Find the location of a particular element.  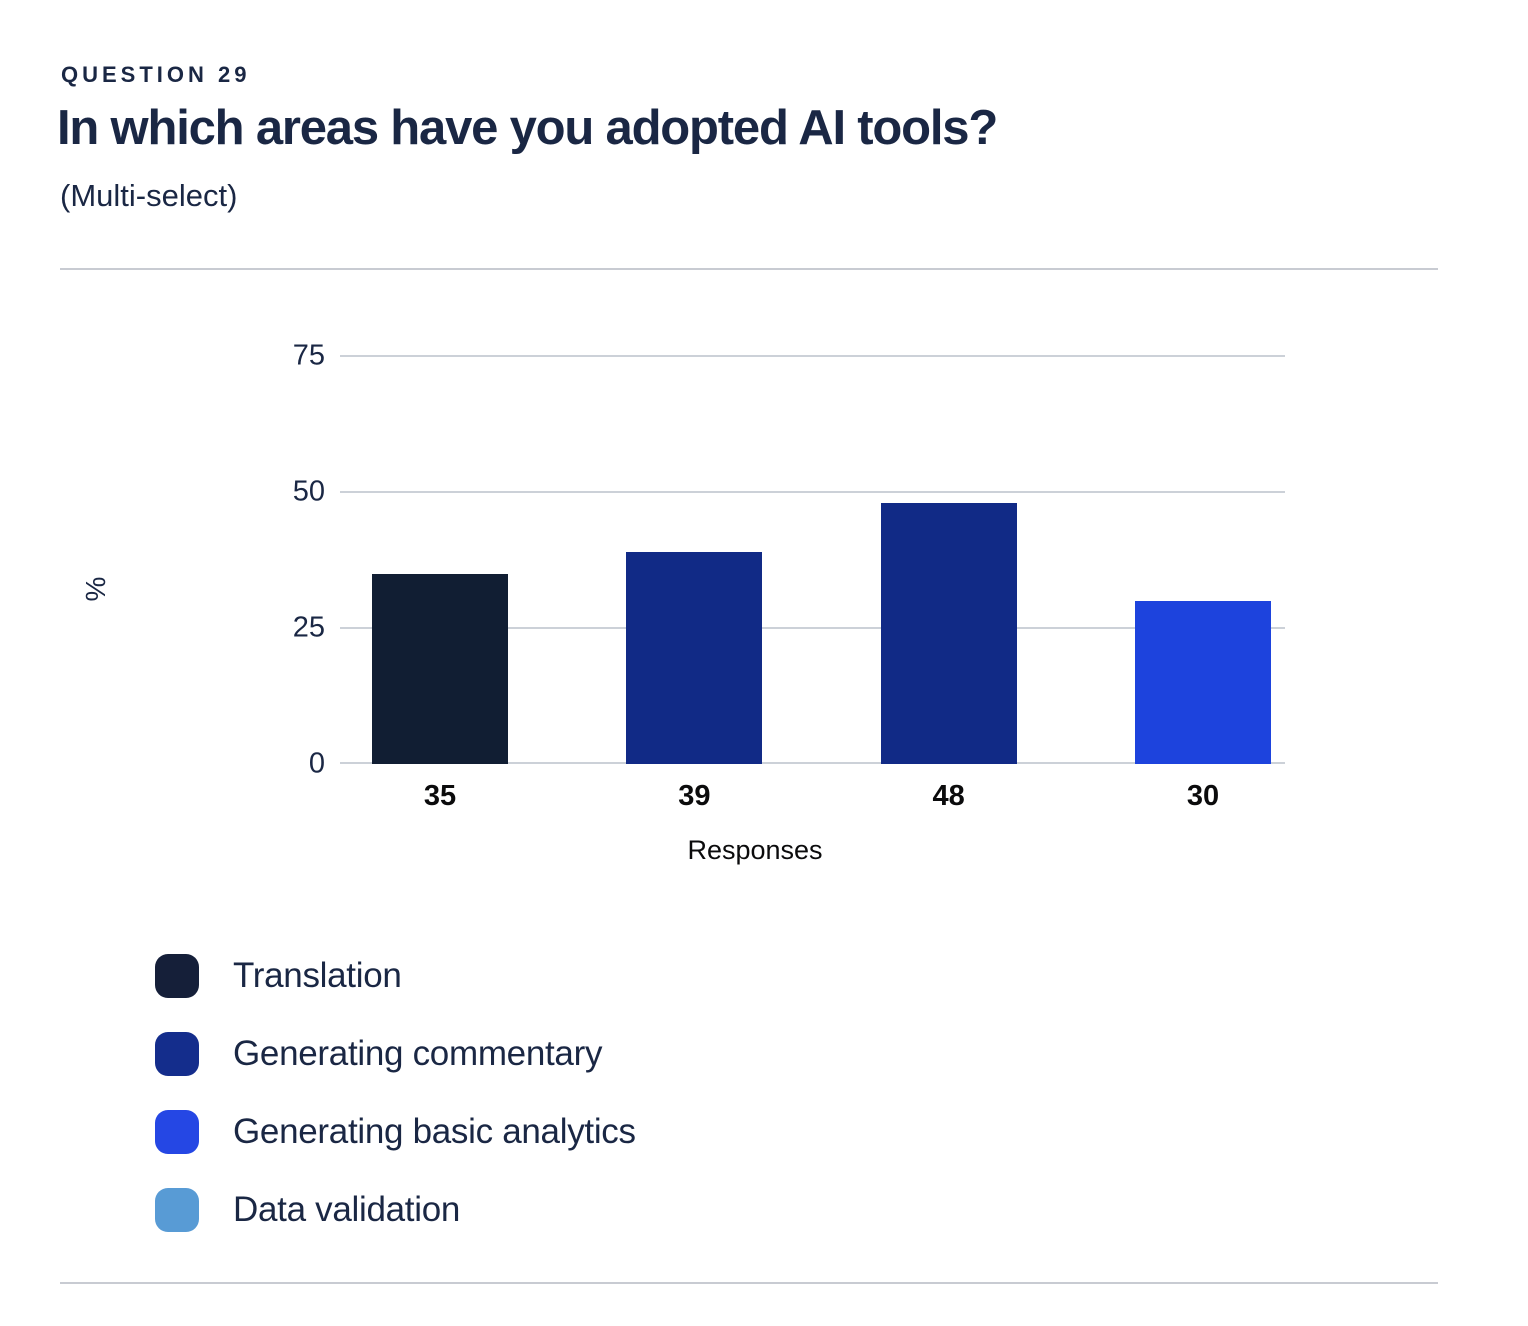

x-tick-label: 48 is located at coordinates (948, 796).